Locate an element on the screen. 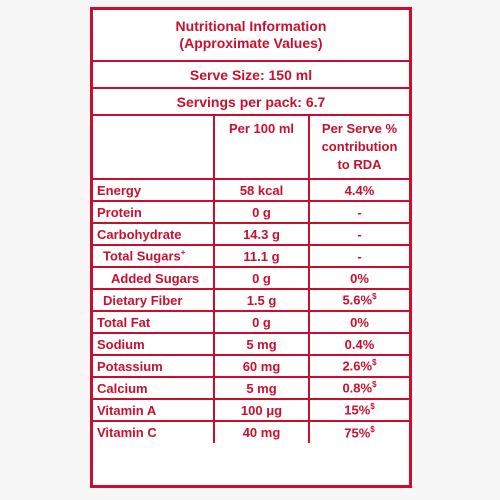 This screenshot has height=500, width=500. rda-value: 0.4% is located at coordinates (359, 344).